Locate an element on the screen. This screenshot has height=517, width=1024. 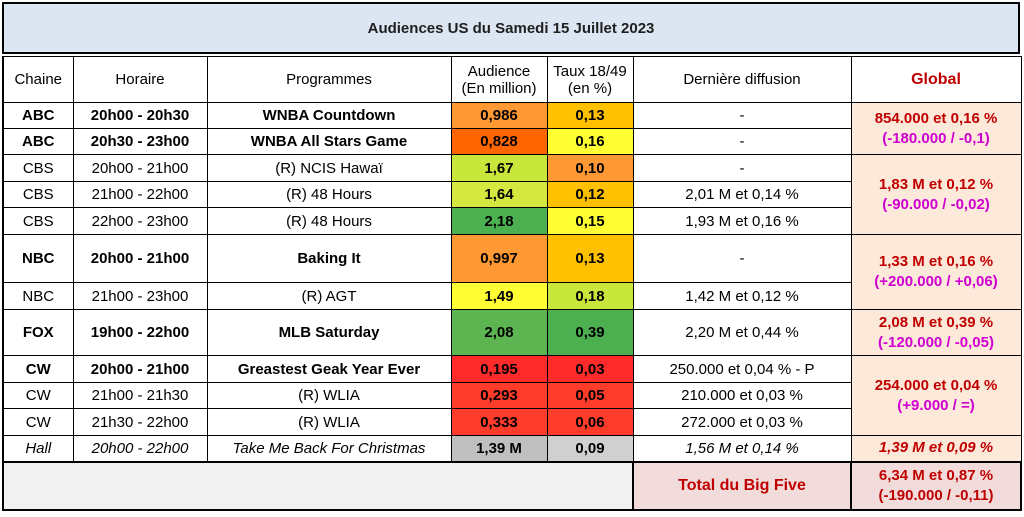
cell-horaire: 19h00 - 22h00 is located at coordinates (140, 332).